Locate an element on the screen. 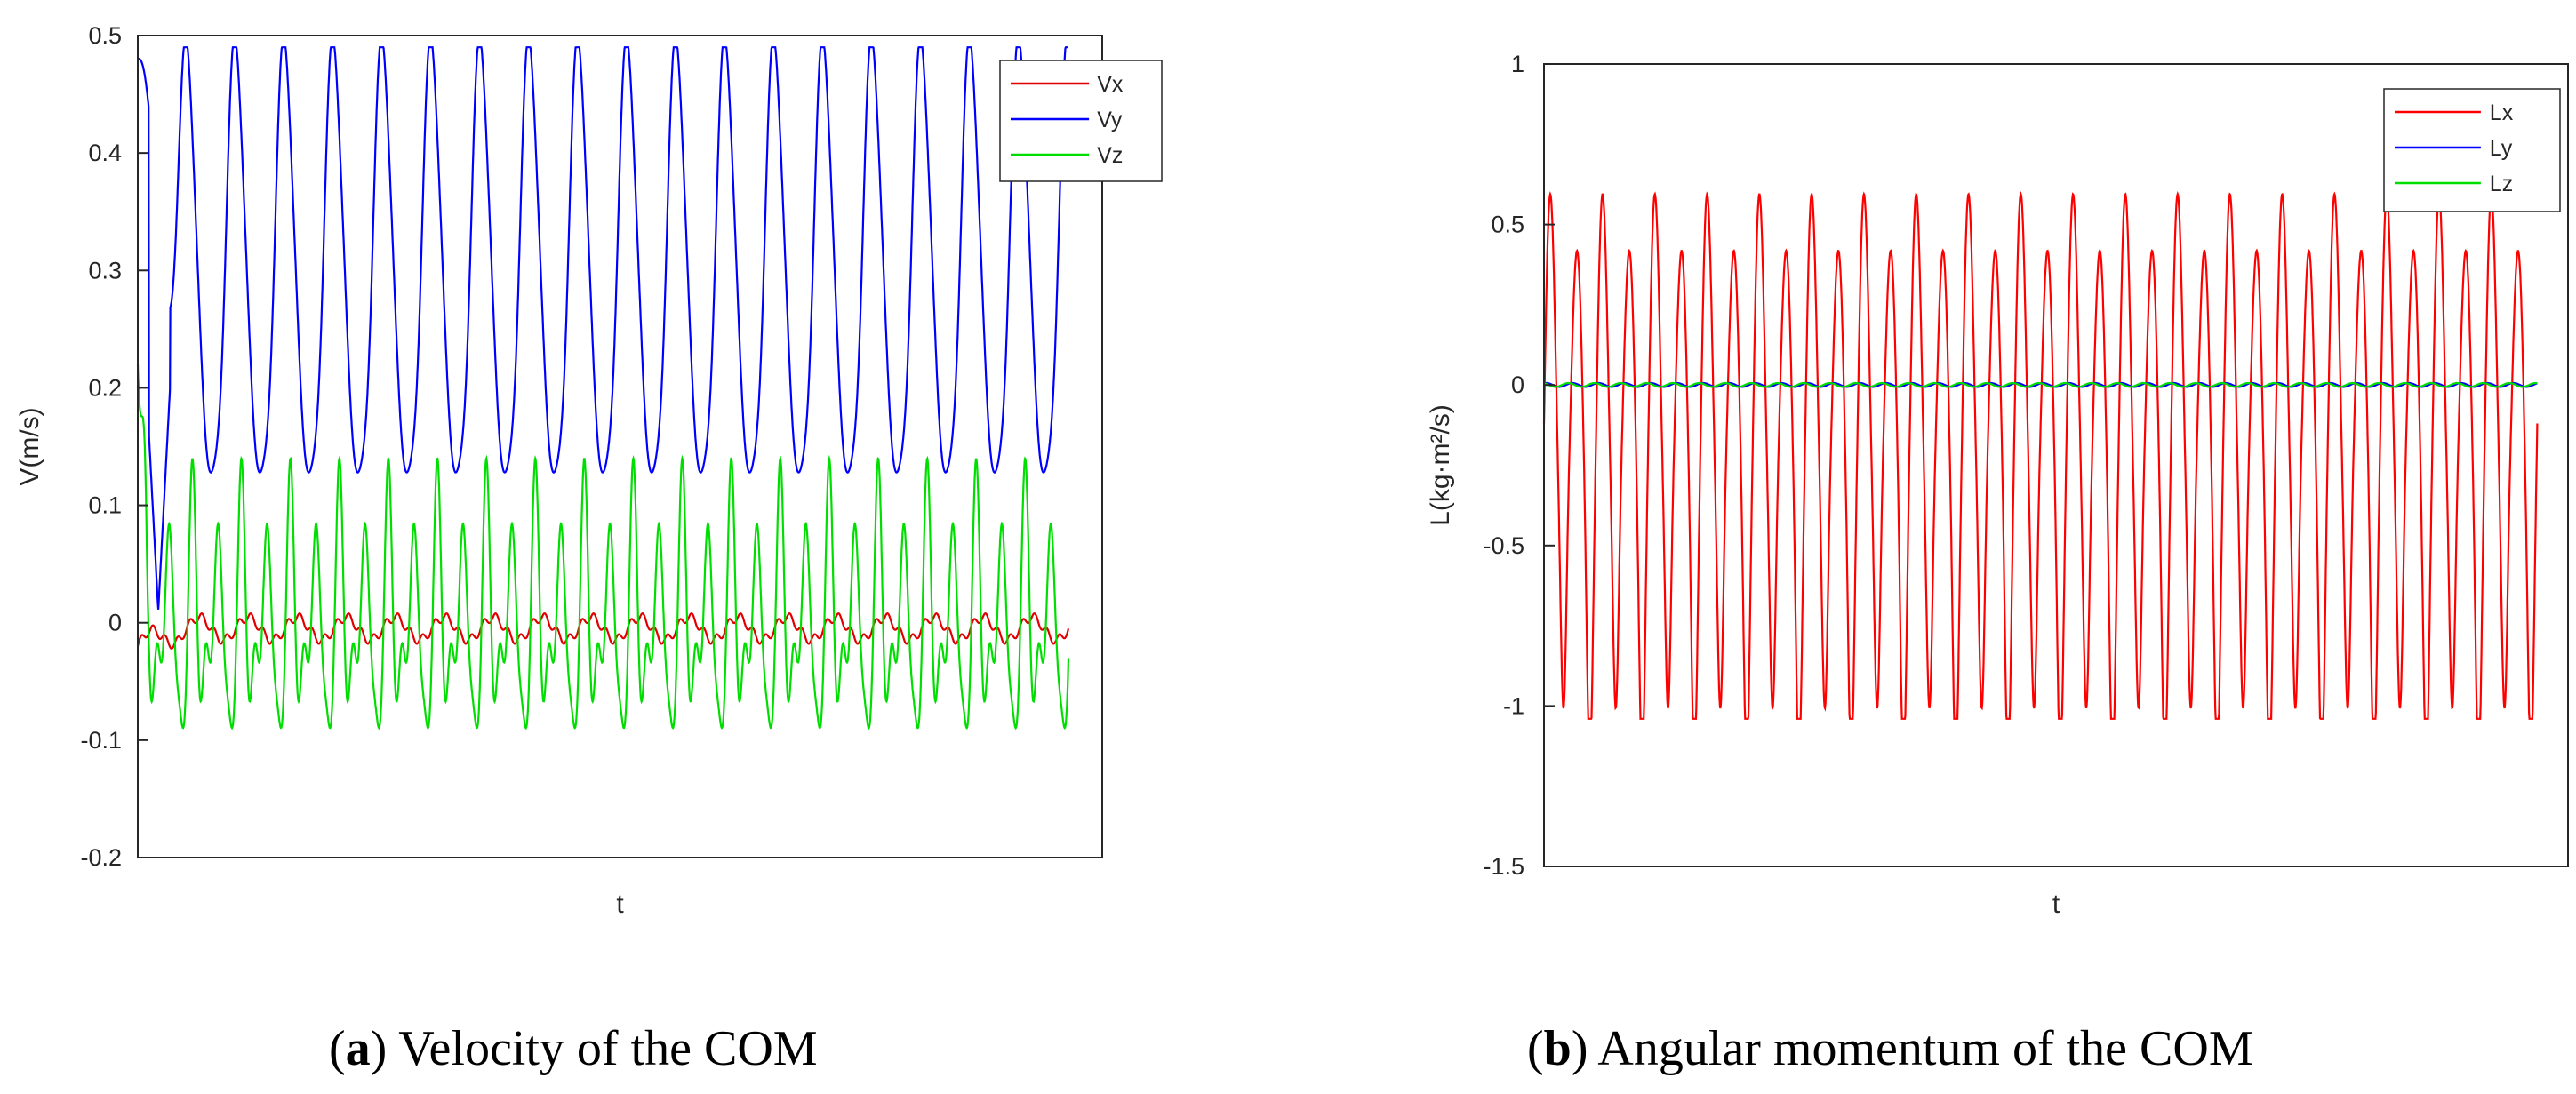 The image size is (2576, 1094). y-tick-label: 0.3 is located at coordinates (105, 270).